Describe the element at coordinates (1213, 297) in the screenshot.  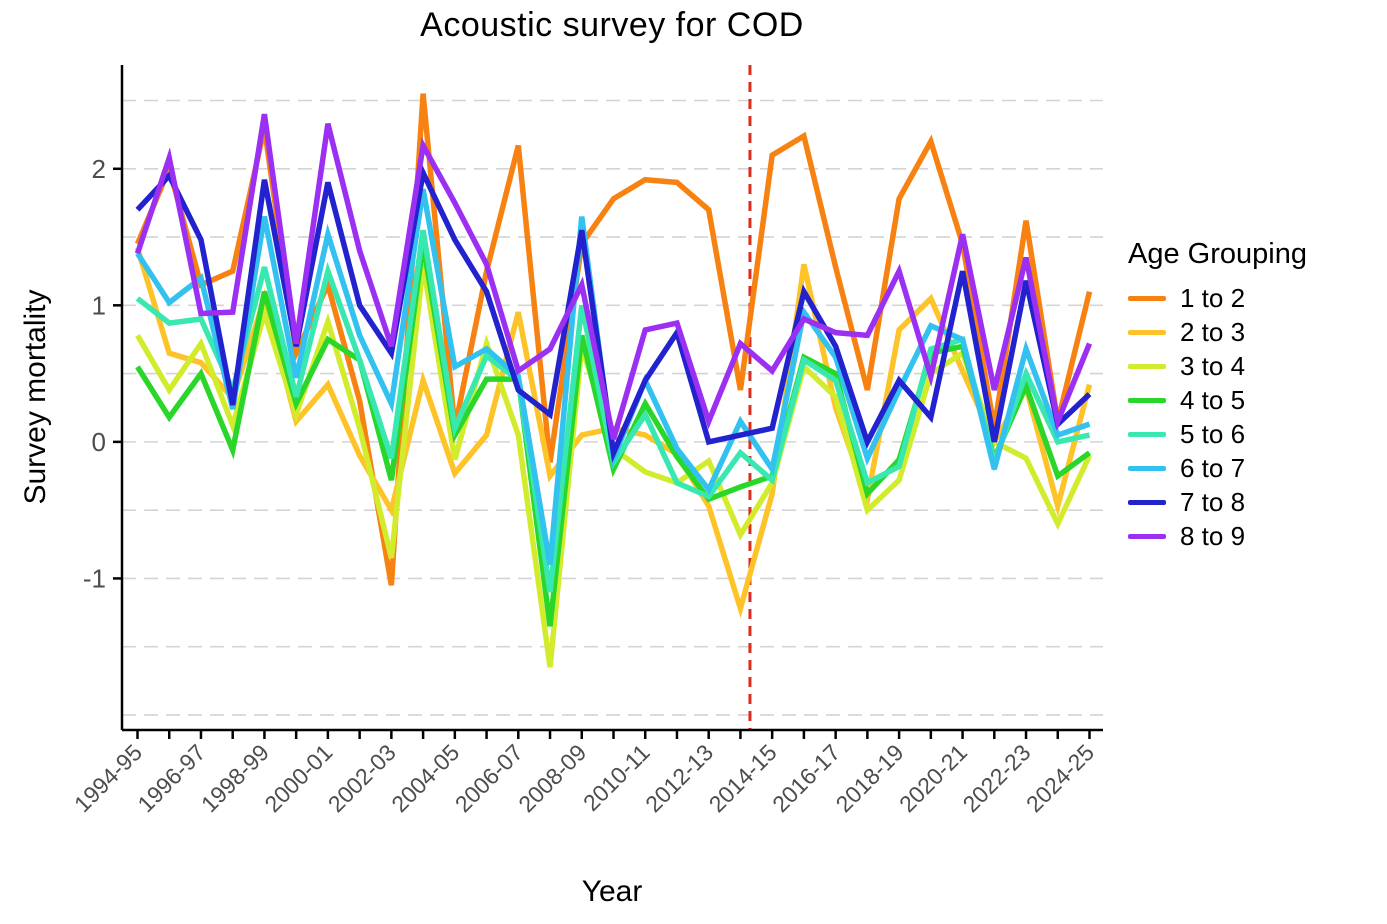
I see `legend-label: 1 to 2` at that location.